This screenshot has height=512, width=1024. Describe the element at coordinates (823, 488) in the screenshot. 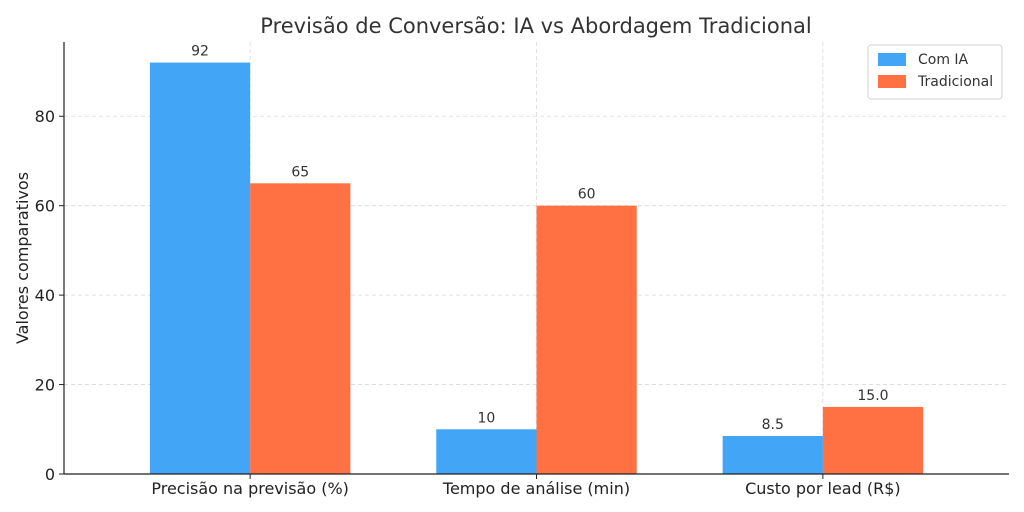

I see `x-tick-label: Custo por lead (R$)` at that location.